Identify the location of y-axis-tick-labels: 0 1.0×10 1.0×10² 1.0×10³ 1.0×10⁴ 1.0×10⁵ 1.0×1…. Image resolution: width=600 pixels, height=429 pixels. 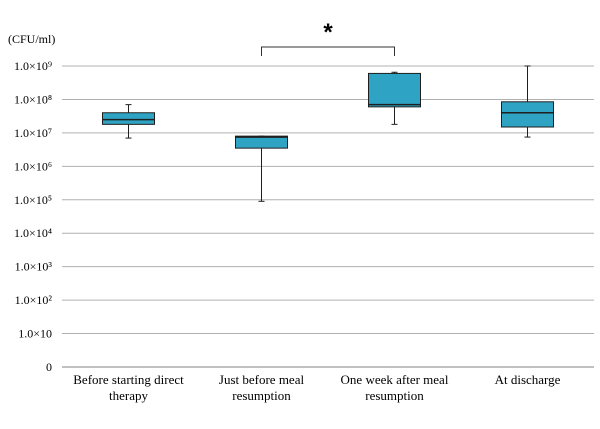
(33, 216).